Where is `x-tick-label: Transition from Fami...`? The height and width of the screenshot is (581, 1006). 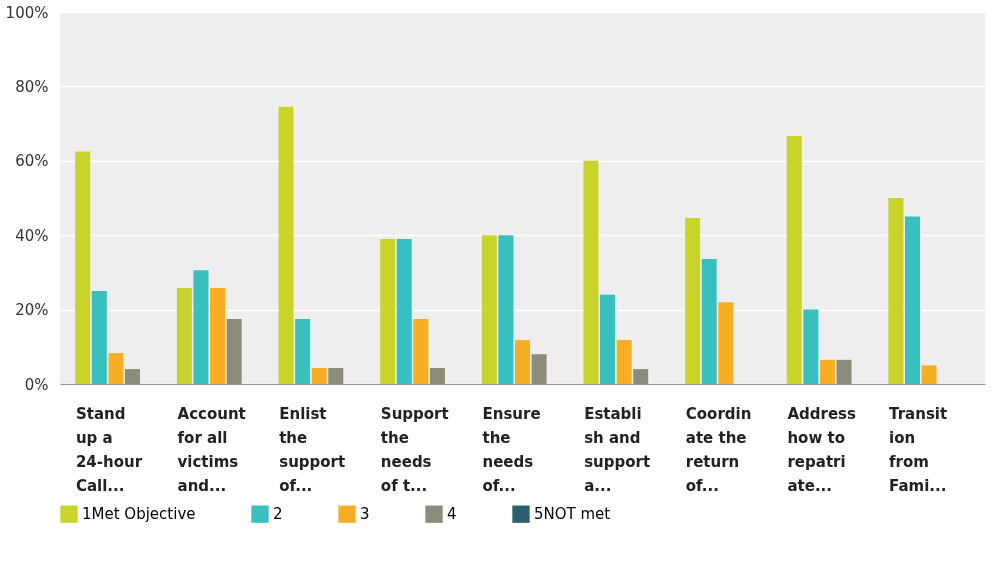
x-tick-label: Transition from Fami... is located at coordinates (918, 449).